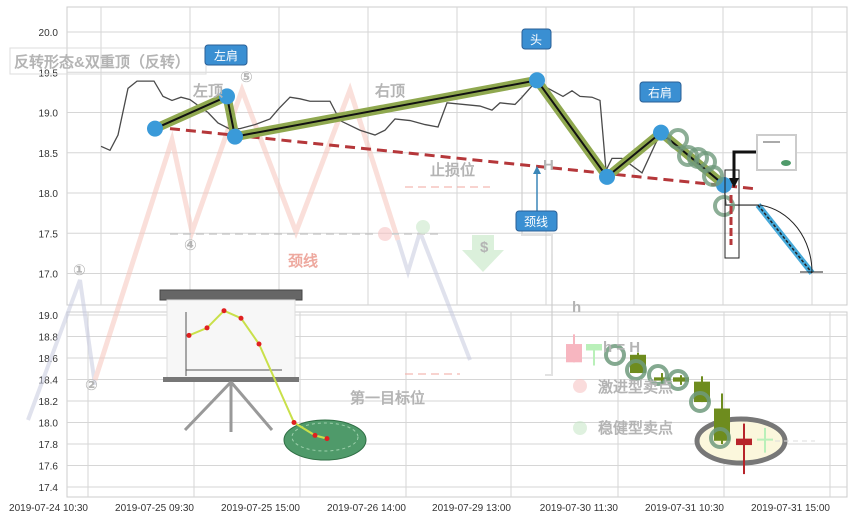  Describe the element at coordinates (790, 508) in the screenshot. I see `x-tick-label: 2019-07-31 15:00` at that location.